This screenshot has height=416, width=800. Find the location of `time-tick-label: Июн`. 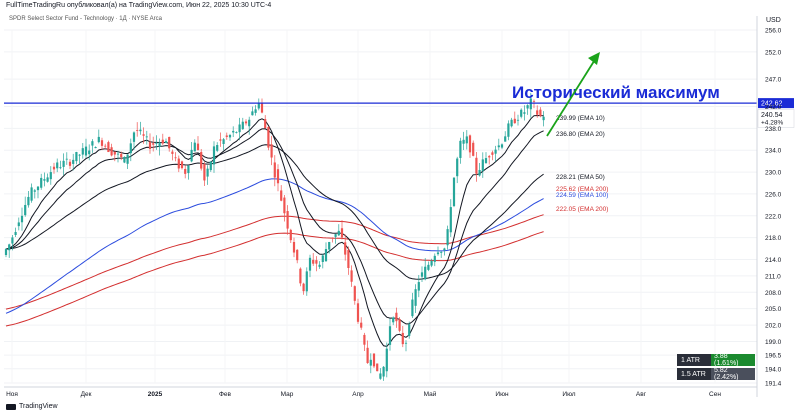

time-tick-label: Июн is located at coordinates (502, 394).